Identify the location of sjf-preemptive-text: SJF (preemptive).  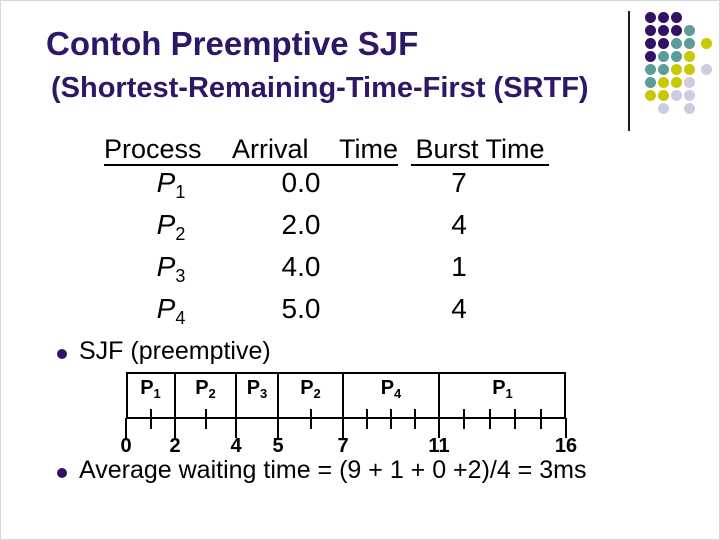
(175, 351).